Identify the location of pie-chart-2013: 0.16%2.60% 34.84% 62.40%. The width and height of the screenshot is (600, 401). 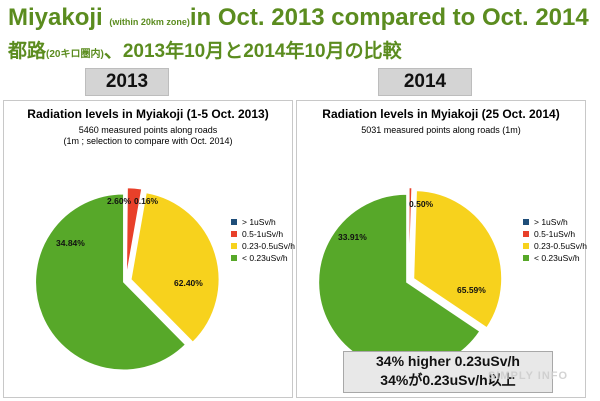
(127, 279).